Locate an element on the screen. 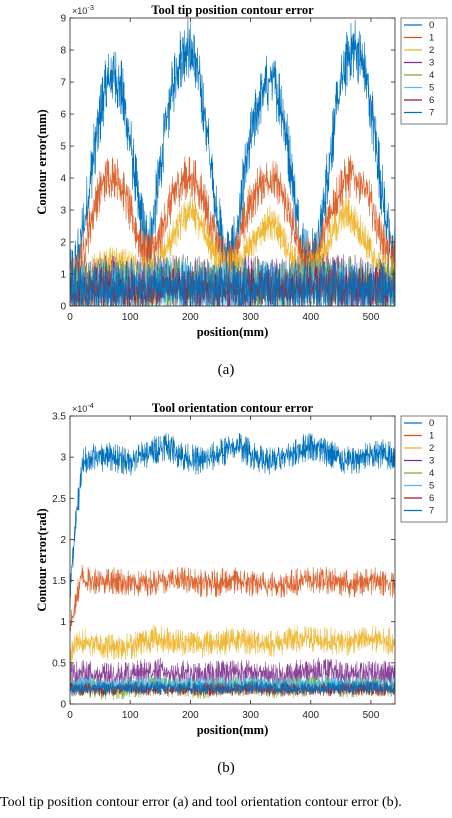 The height and width of the screenshot is (818, 452). y-tick-label: 1.5 is located at coordinates (59, 581).